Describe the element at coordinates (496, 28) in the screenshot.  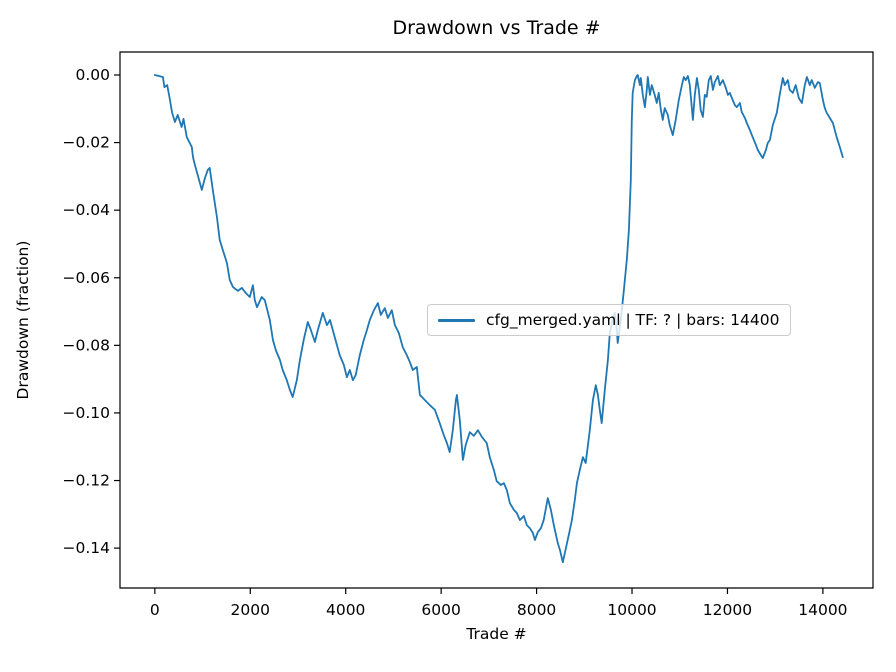
I see `chart-title: Drawdown vs Trade #` at that location.